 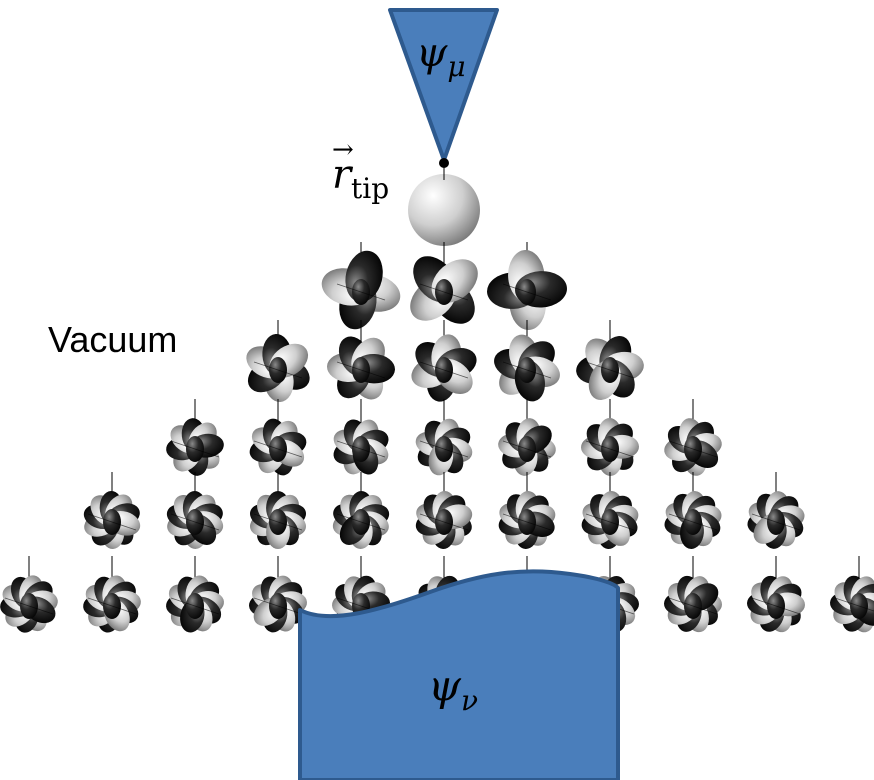 What do you see at coordinates (527, 286) in the screenshot?
I see `orbital-l1-m1` at bounding box center [527, 286].